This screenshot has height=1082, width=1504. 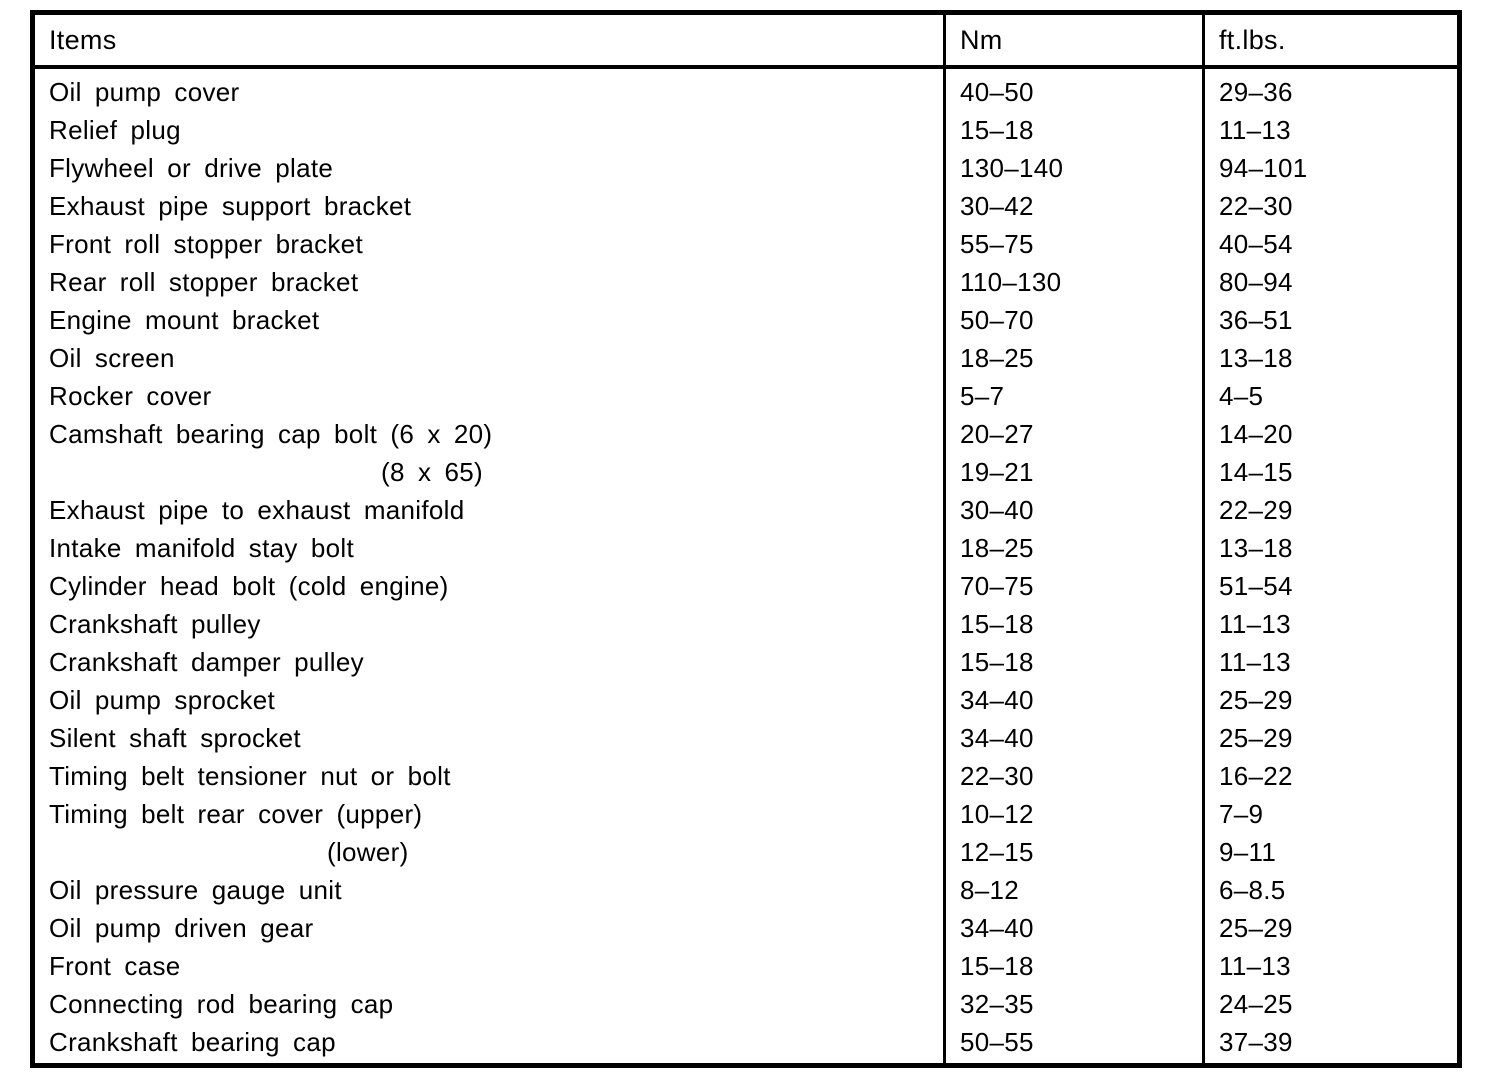 What do you see at coordinates (250, 775) in the screenshot?
I see `item-label: Timing belt tensioner nut or bolt` at bounding box center [250, 775].